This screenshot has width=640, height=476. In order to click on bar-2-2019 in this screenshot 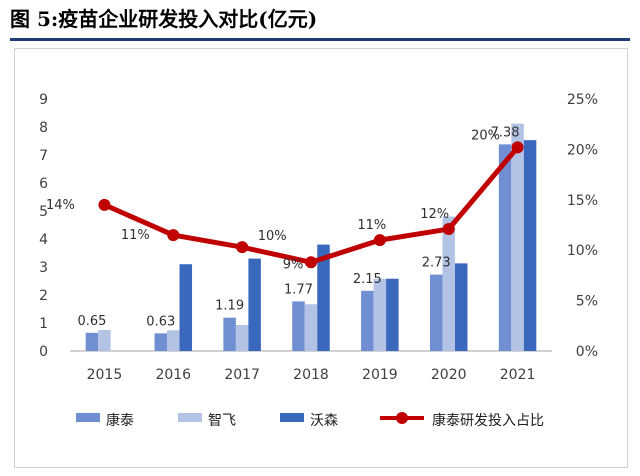, I will do `click(380, 314)`.